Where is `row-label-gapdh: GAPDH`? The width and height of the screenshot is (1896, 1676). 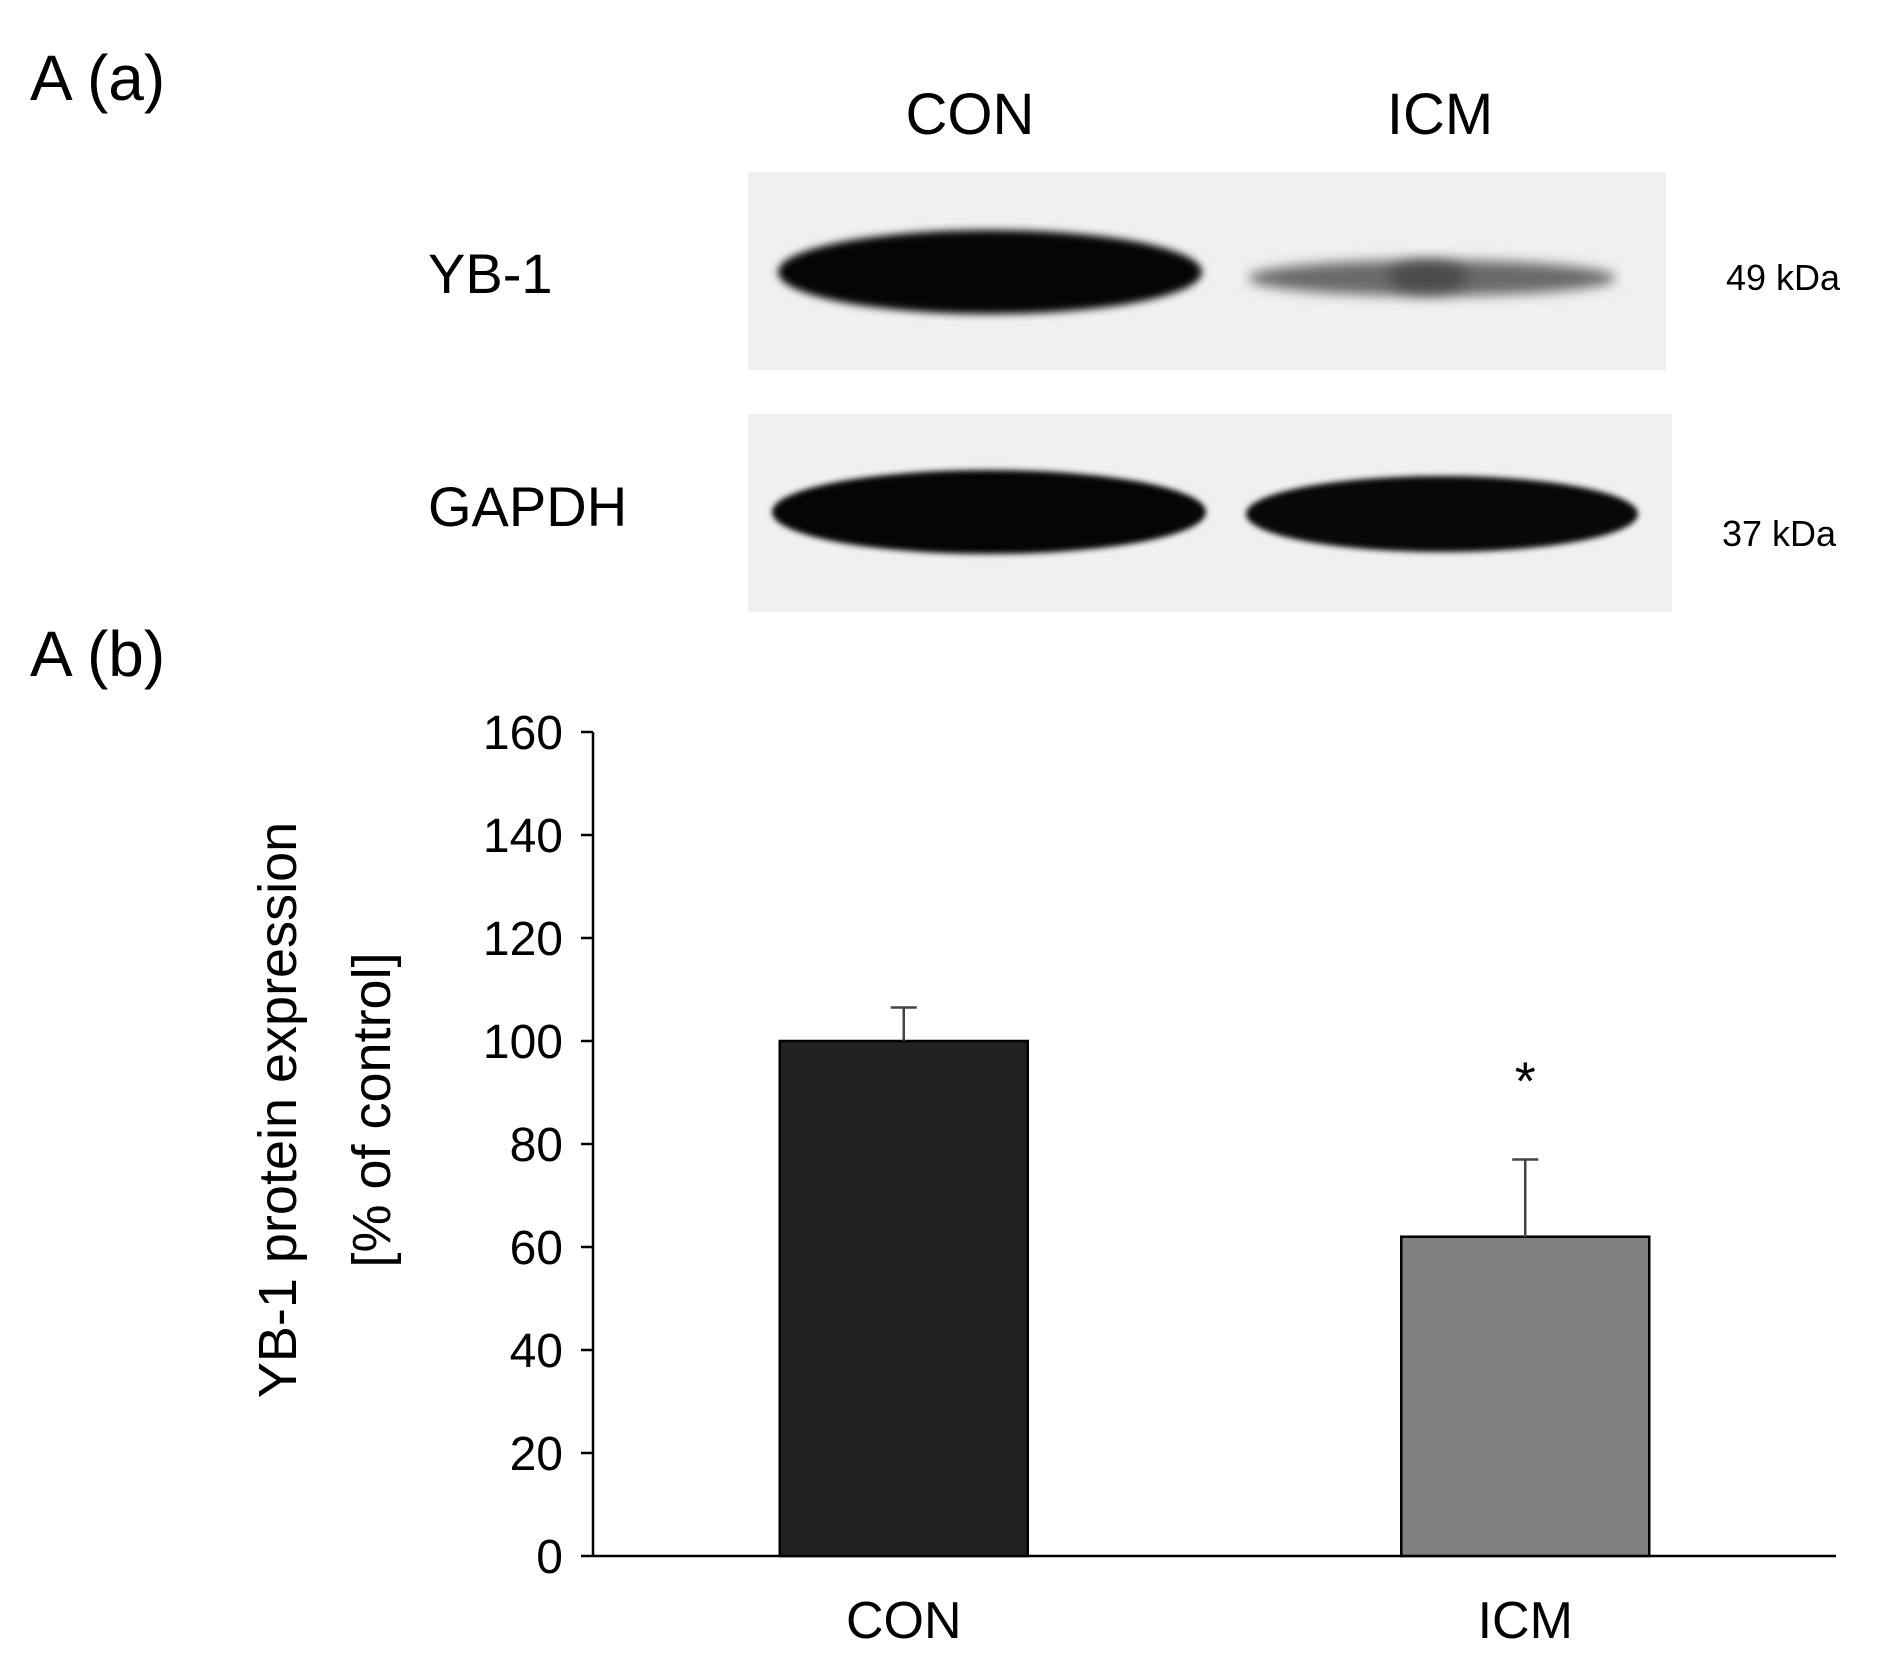 row-label-gapdh: GAPDH is located at coordinates (528, 506).